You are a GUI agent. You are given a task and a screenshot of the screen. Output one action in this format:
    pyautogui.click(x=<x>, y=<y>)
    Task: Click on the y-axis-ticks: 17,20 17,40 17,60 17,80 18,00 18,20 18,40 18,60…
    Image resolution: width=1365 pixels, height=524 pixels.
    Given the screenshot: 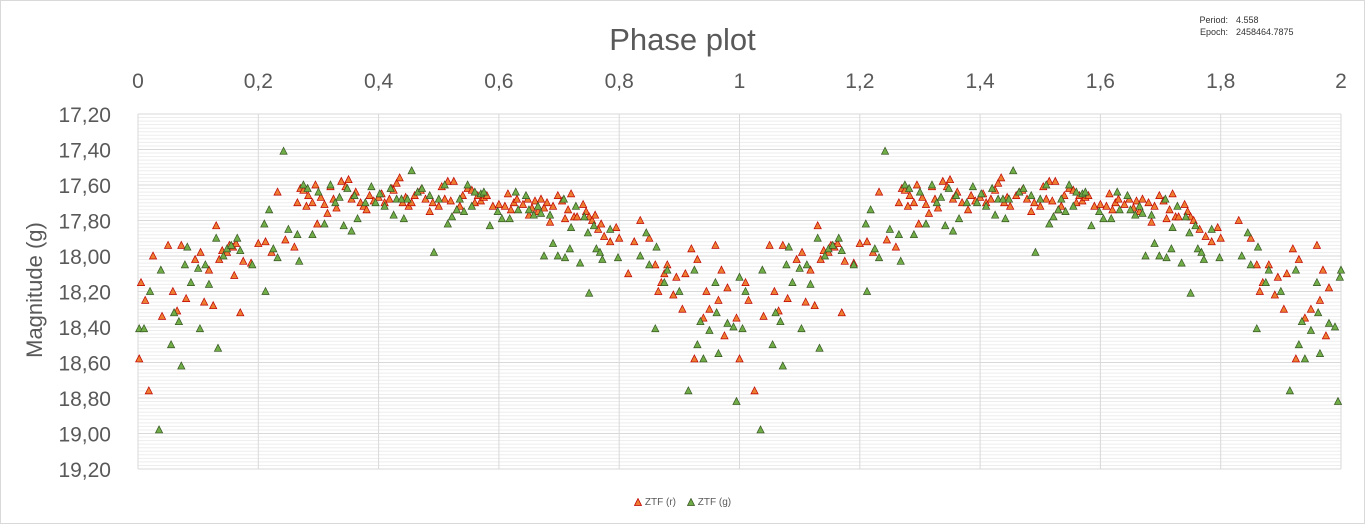 What is the action you would take?
    pyautogui.click(x=84, y=293)
    